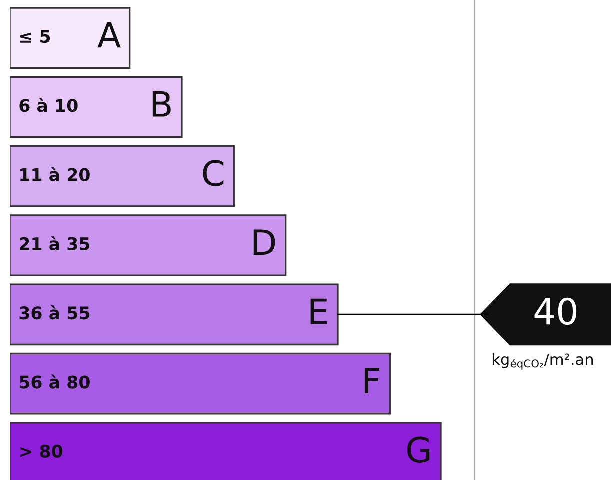 This screenshot has height=480, width=611. What do you see at coordinates (372, 381) in the screenshot?
I see `y-tick-label: F` at bounding box center [372, 381].